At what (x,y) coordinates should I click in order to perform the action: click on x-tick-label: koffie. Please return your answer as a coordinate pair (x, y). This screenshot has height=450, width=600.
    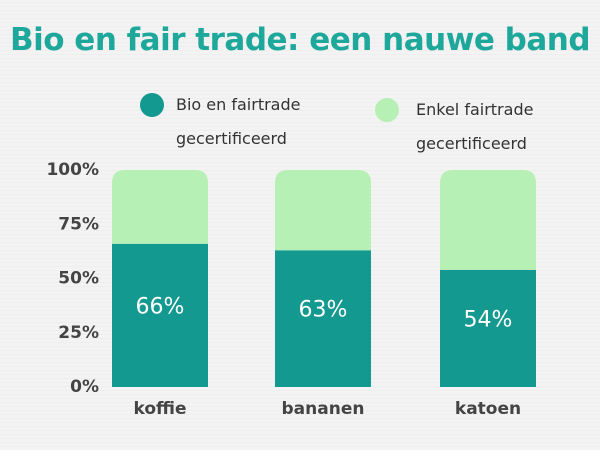
    Looking at the image, I should click on (159, 409).